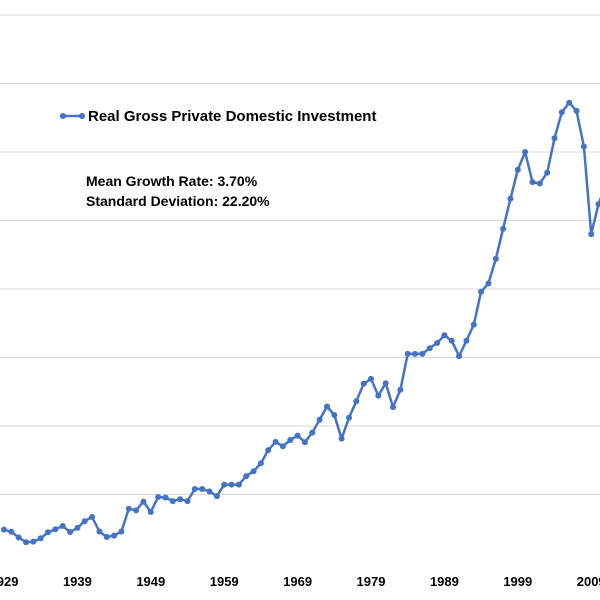 Image resolution: width=600 pixels, height=600 pixels. What do you see at coordinates (371, 581) in the screenshot?
I see `x-tick-label: 1979` at bounding box center [371, 581].